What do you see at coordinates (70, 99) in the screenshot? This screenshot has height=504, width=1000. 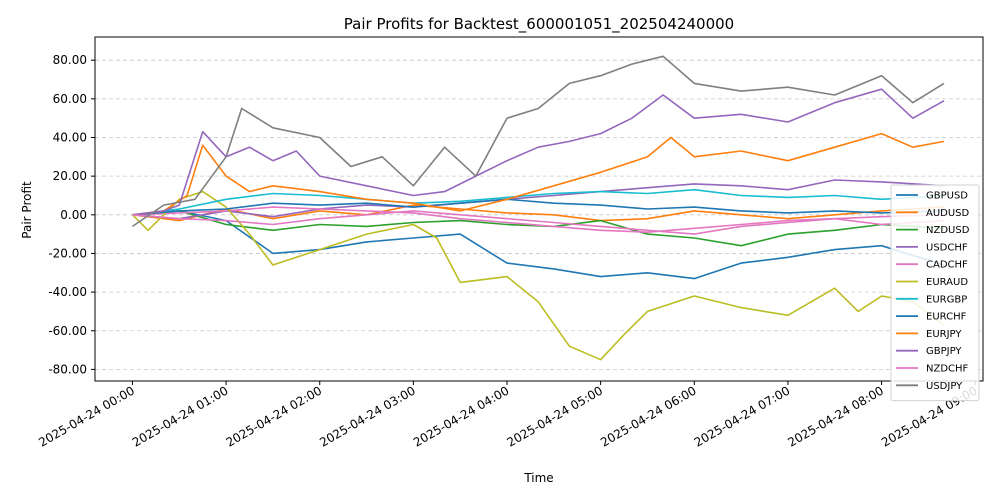 I see `y-tick-label: 60.00` at bounding box center [70, 99].